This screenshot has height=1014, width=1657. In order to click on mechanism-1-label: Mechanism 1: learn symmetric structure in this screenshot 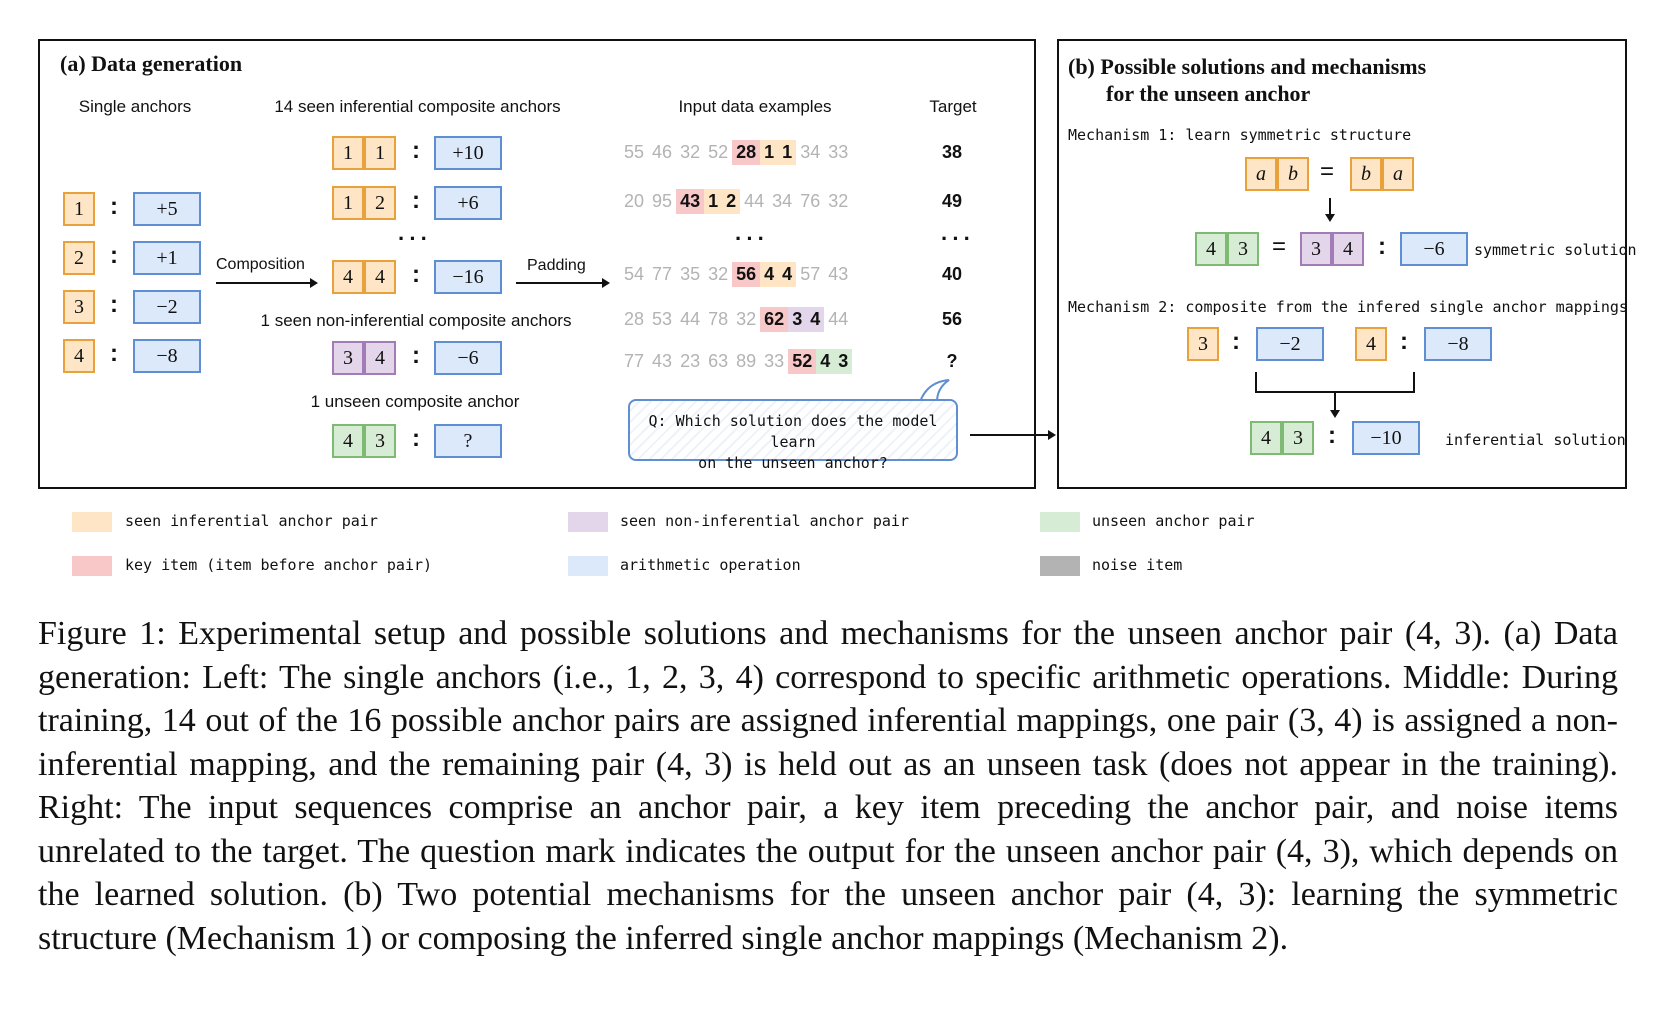, I will do `click(1240, 135)`.